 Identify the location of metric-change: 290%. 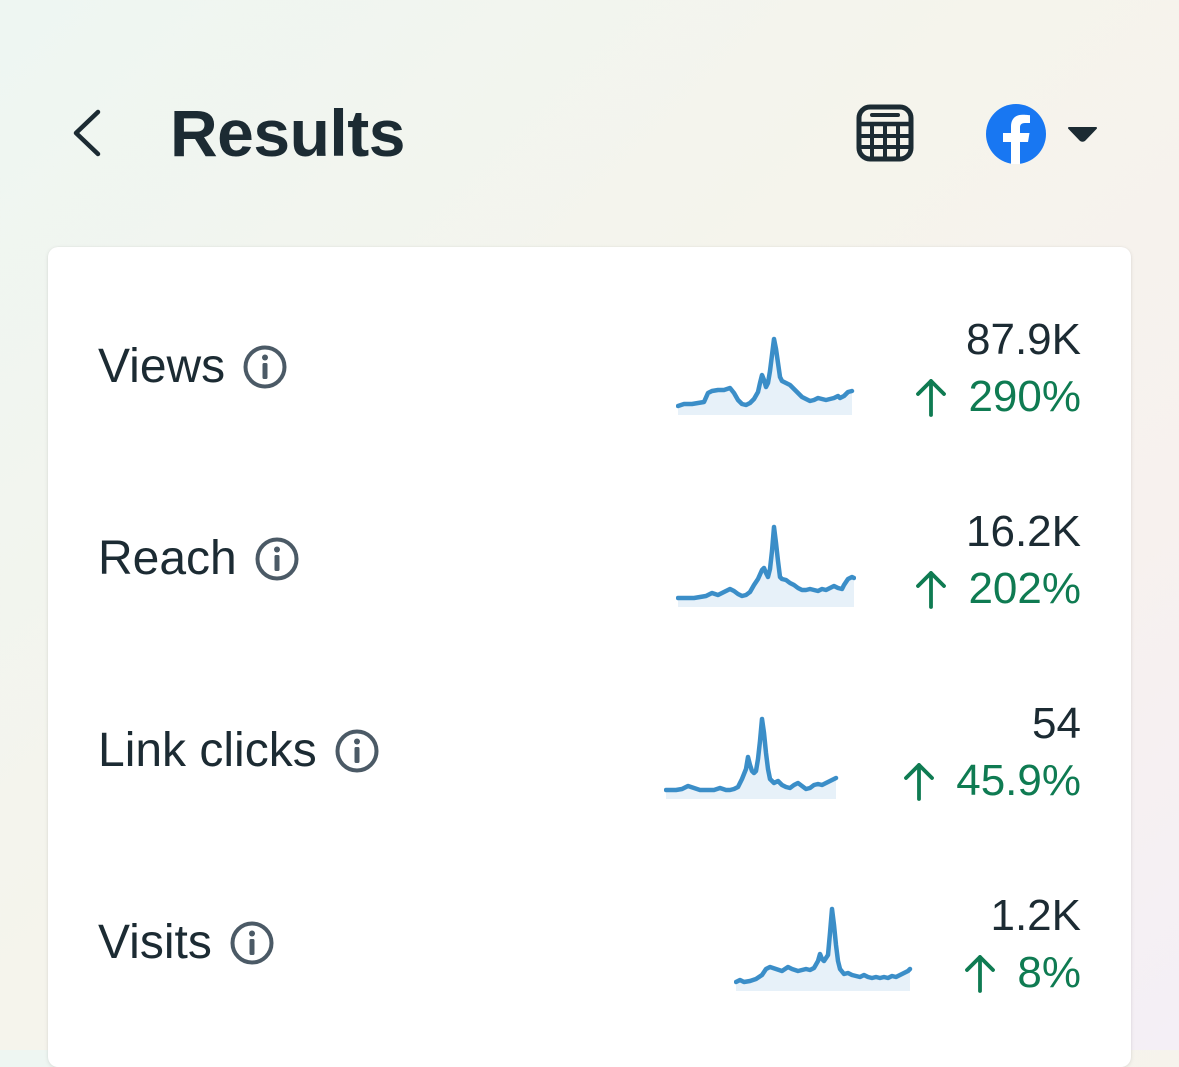
(996, 397).